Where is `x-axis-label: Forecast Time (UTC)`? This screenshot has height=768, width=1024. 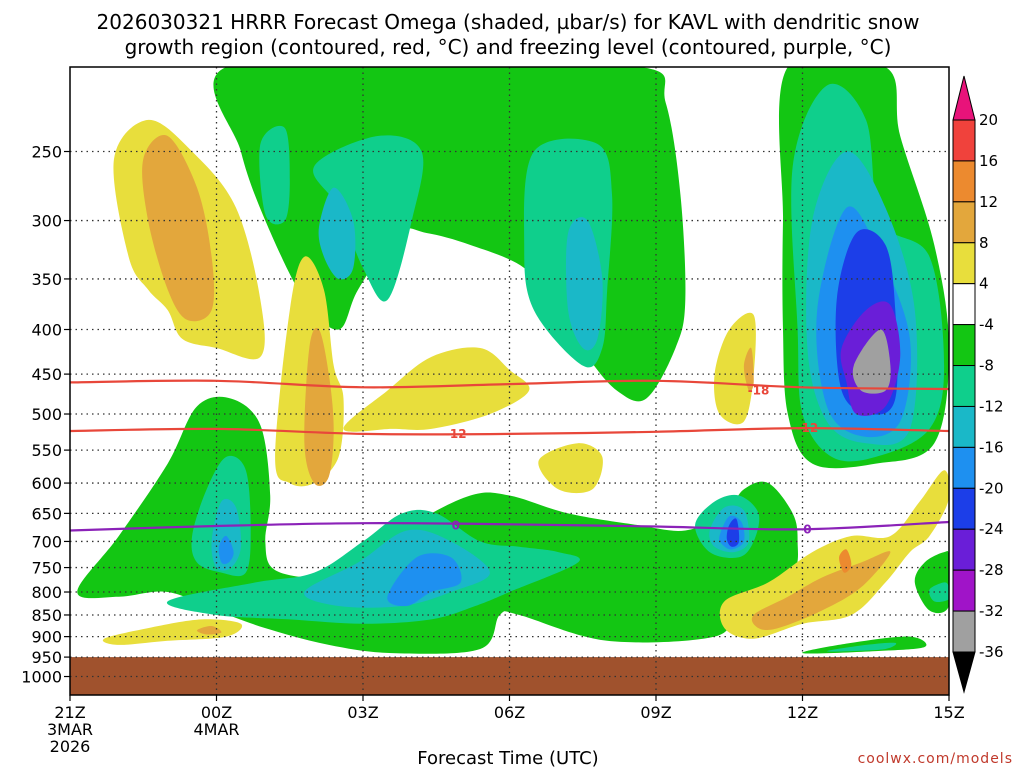
x-axis-label: Forecast Time (UTC) is located at coordinates (507, 758).